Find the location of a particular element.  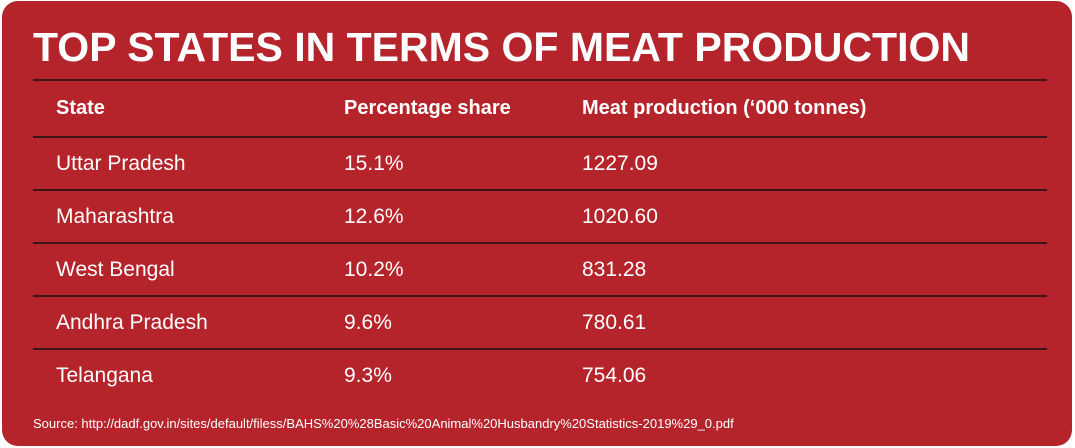

table-row: Uttar Pradesh 15.1% 1227.09 is located at coordinates (540, 162).